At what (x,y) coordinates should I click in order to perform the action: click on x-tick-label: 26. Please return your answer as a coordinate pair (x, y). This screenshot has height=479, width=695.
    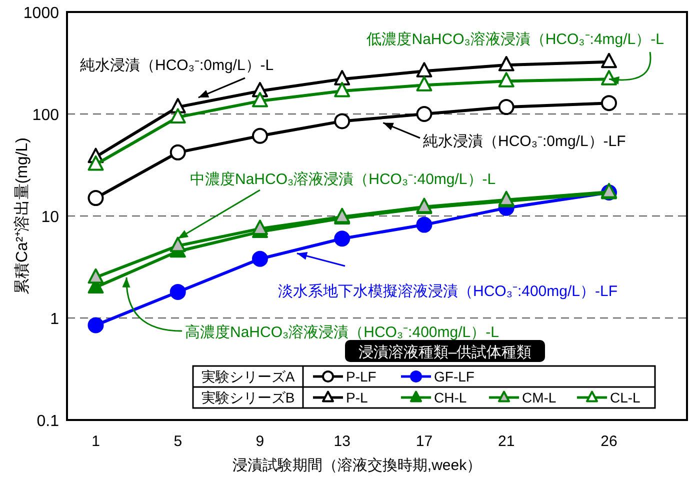
    Looking at the image, I should click on (609, 441).